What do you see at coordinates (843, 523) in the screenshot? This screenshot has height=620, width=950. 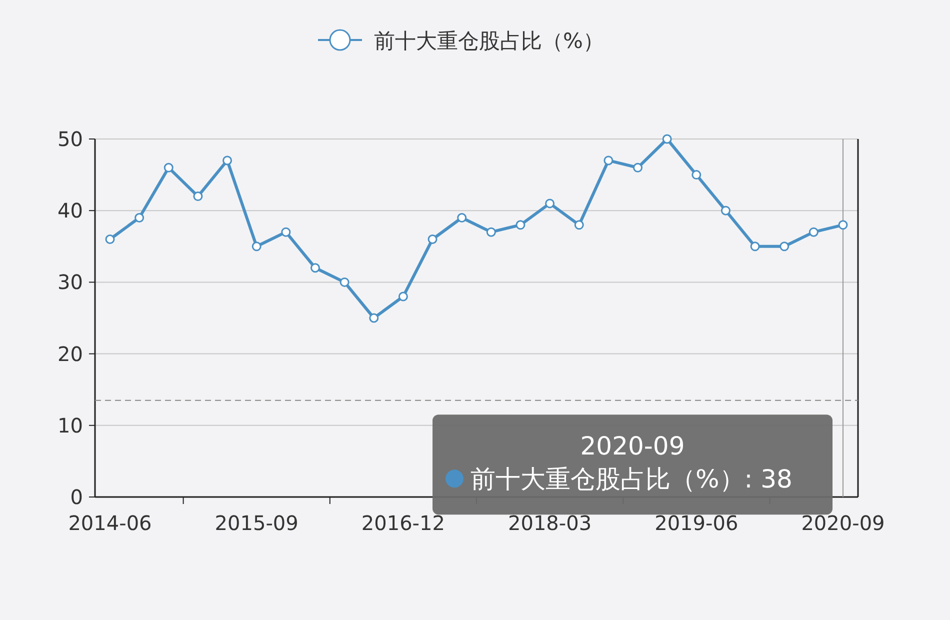 I see `x-tick-label: 2020-09` at bounding box center [843, 523].